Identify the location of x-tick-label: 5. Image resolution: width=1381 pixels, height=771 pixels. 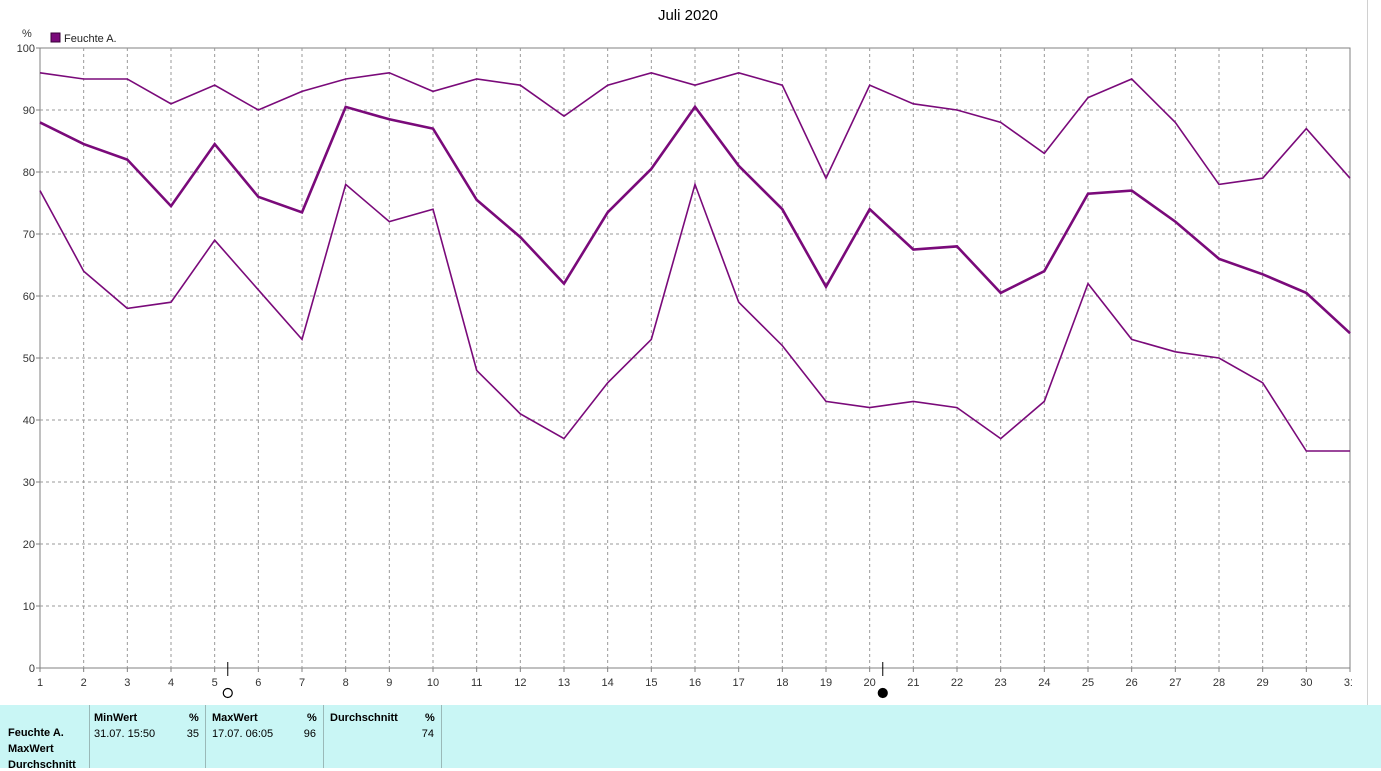
(215, 683).